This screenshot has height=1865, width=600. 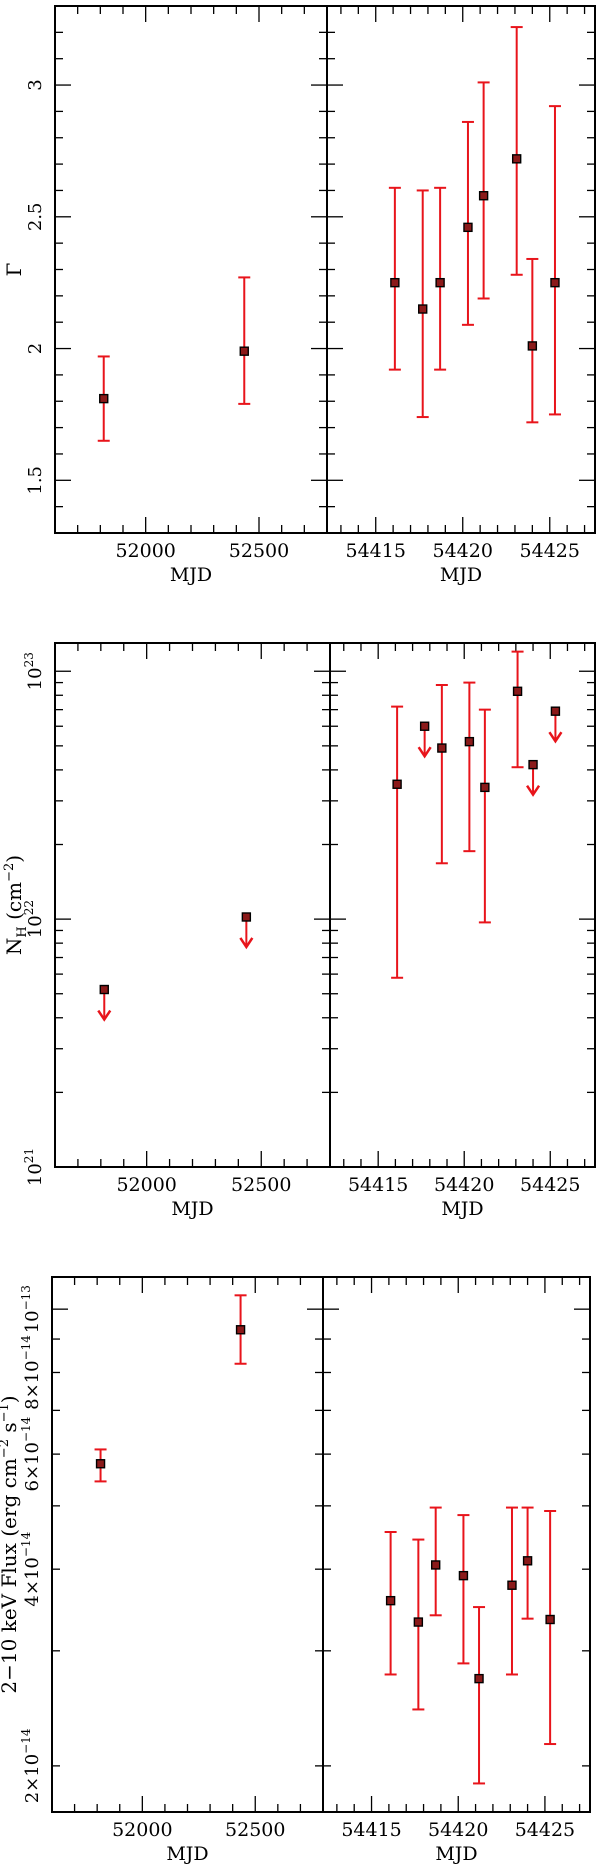 What do you see at coordinates (14, 269) in the screenshot?
I see `y-axis-label: Γ` at bounding box center [14, 269].